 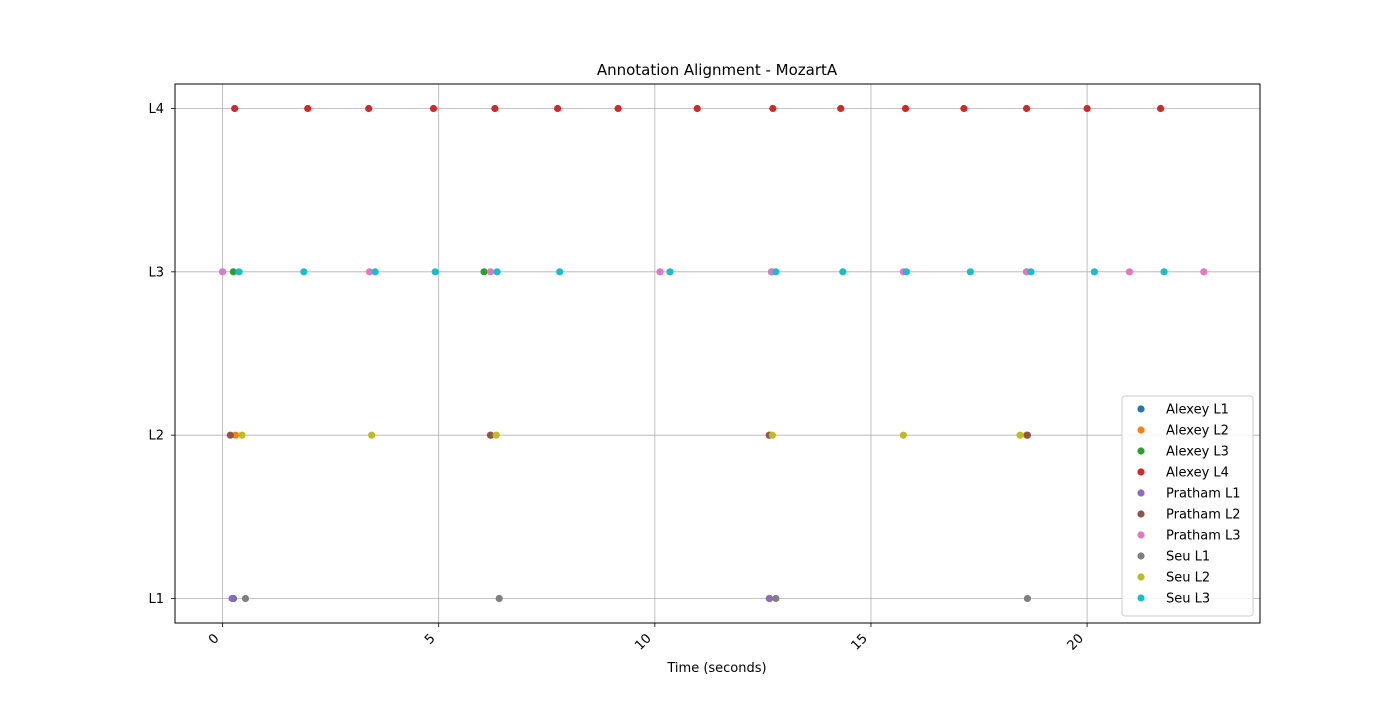 What do you see at coordinates (156, 436) in the screenshot?
I see `y-tick-label: L2` at bounding box center [156, 436].